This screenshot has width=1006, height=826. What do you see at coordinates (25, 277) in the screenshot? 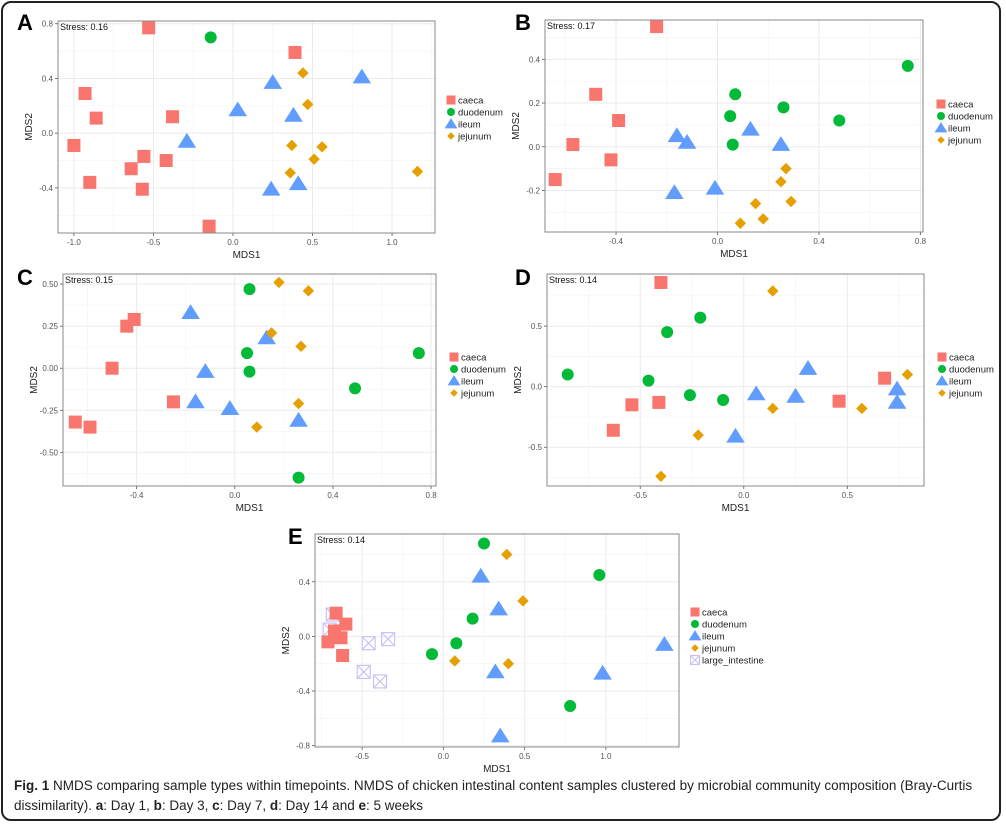
I see `panel-letter: C` at bounding box center [25, 277].